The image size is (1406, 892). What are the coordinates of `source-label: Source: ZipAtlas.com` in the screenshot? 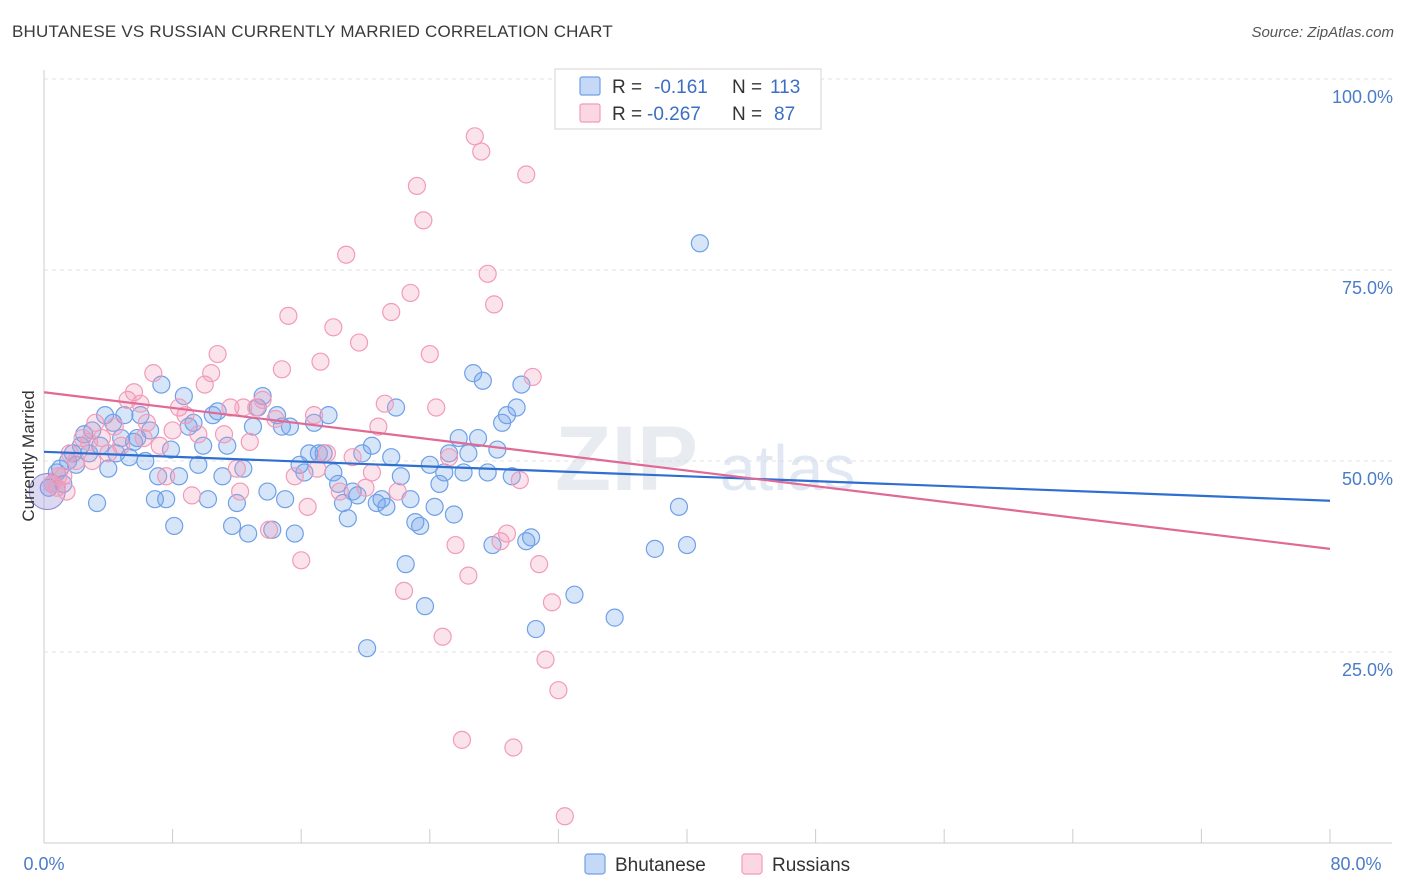 It's located at (1322, 32).